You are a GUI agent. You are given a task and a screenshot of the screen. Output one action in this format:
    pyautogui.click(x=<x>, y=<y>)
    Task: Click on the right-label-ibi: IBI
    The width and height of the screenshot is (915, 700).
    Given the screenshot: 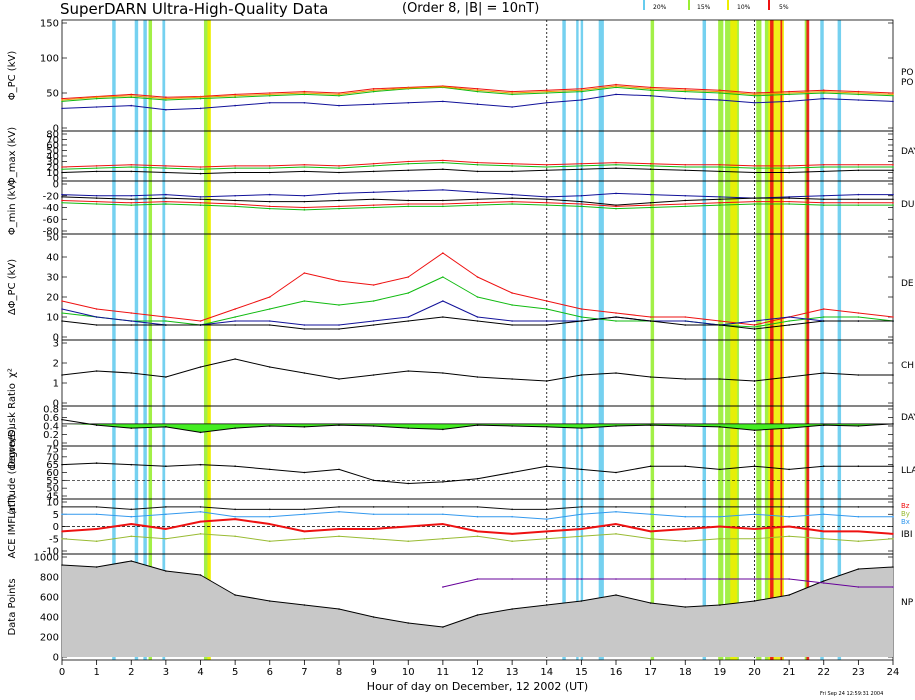 What is the action you would take?
    pyautogui.click(x=907, y=535)
    